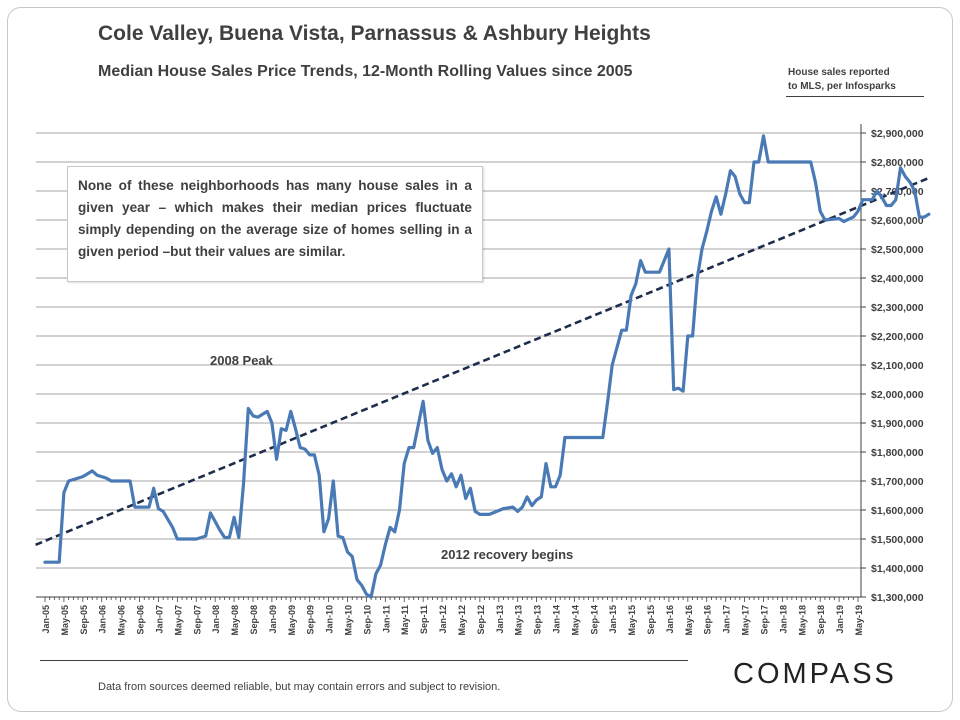  What do you see at coordinates (897, 395) in the screenshot?
I see `y-tick-label-7: $2,000,000` at bounding box center [897, 395].